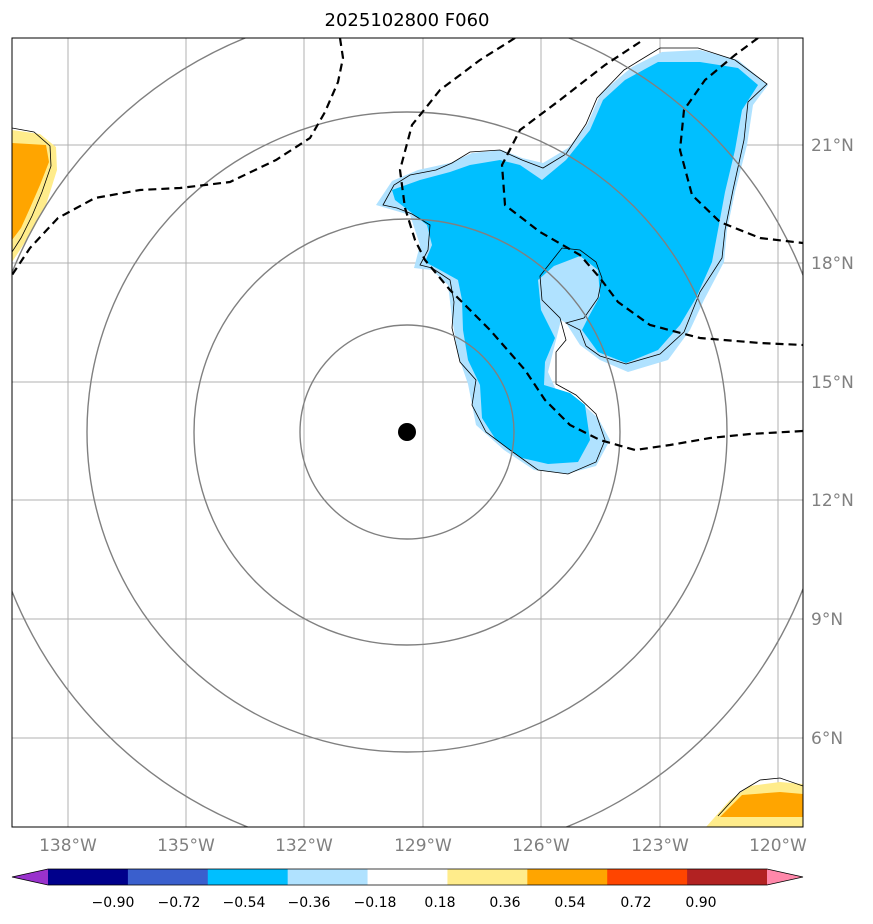 The image size is (873, 924). Describe the element at coordinates (375, 903) in the screenshot. I see `colorbar-tick-label: −0.18` at that location.